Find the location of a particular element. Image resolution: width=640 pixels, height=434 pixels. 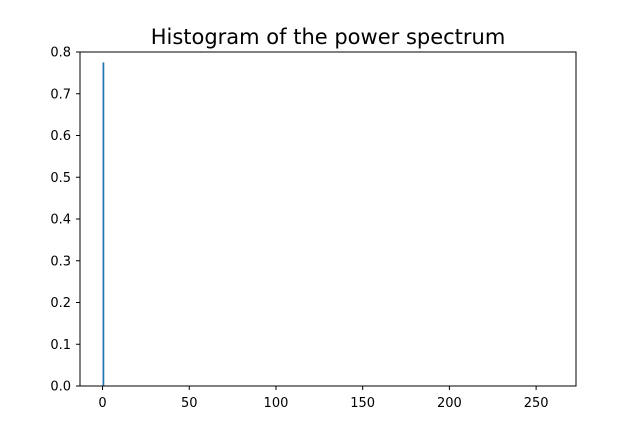

y-axis: 0.0 0.1 0.2 0.3 0.4 0.5 0.6 0.7 0.8 is located at coordinates (65, 220).